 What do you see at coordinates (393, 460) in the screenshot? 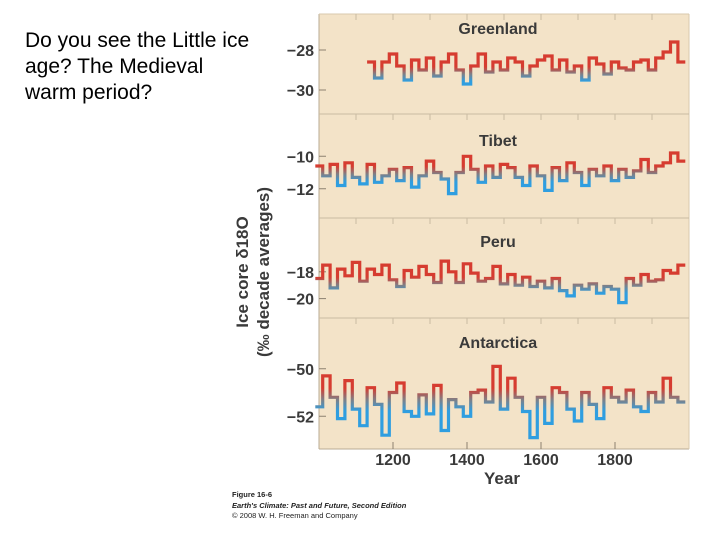
I see `x-tick-label: 1200` at bounding box center [393, 460].